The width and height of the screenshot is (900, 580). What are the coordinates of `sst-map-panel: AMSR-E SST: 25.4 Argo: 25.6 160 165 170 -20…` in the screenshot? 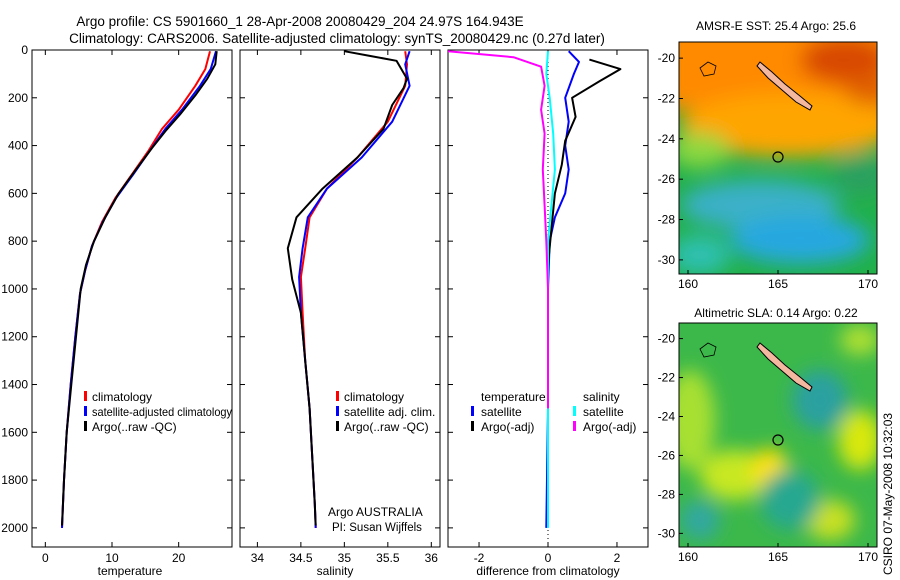 It's located at (768, 155).